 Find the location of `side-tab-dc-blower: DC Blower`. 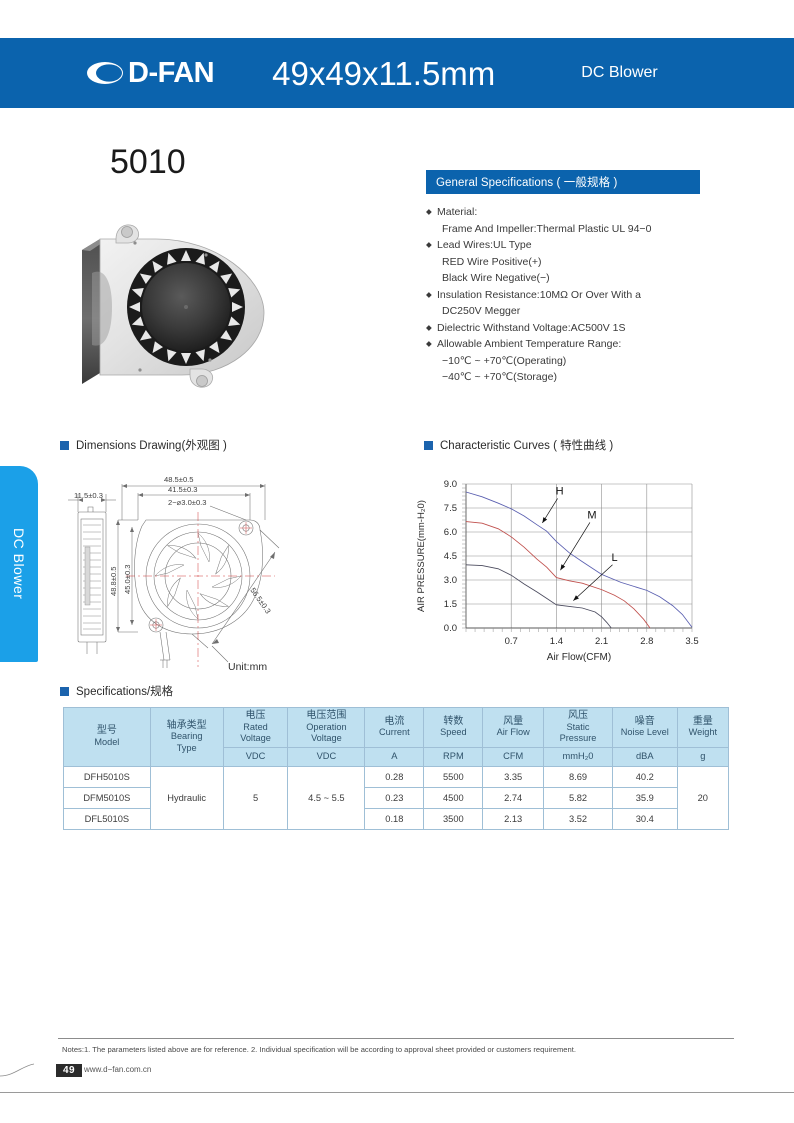

side-tab-dc-blower: DC Blower is located at coordinates (19, 564).